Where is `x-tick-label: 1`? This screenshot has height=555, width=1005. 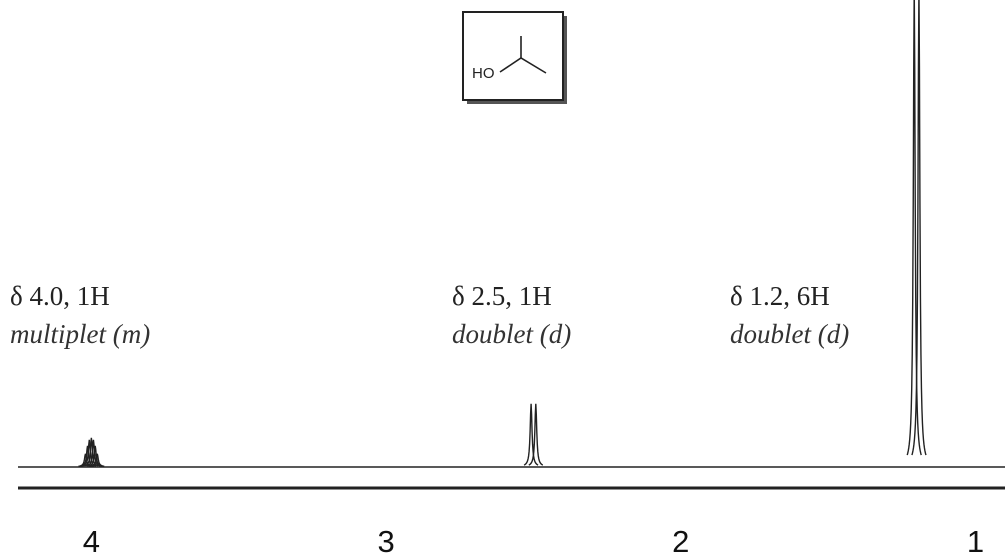
x-tick-label: 1 is located at coordinates (975, 539).